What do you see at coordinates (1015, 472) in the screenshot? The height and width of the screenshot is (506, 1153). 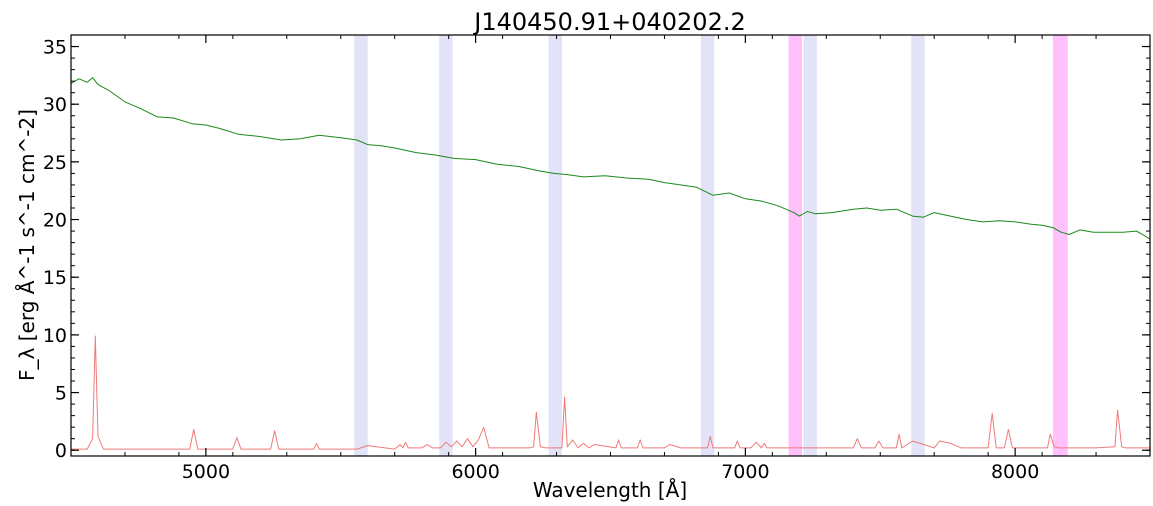 I see `x-tick-label: 8000` at bounding box center [1015, 472].